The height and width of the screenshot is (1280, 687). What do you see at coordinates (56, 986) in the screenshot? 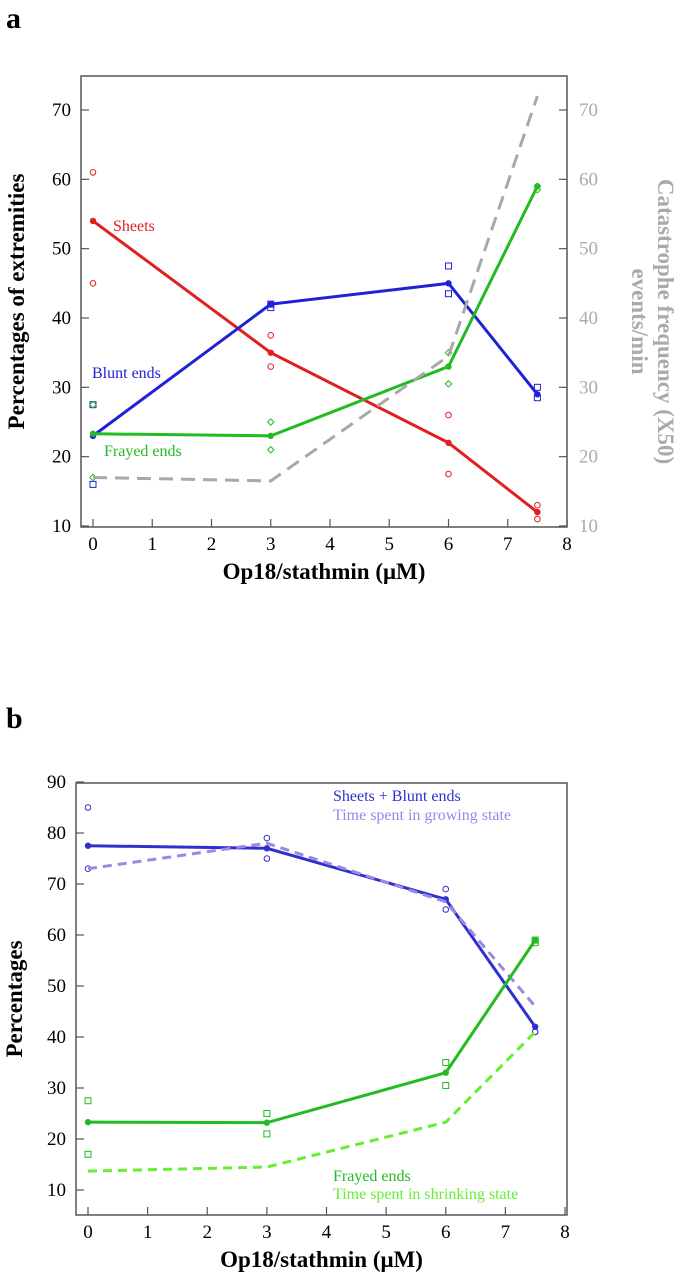
I see `y-tick-label: 50` at bounding box center [56, 986].